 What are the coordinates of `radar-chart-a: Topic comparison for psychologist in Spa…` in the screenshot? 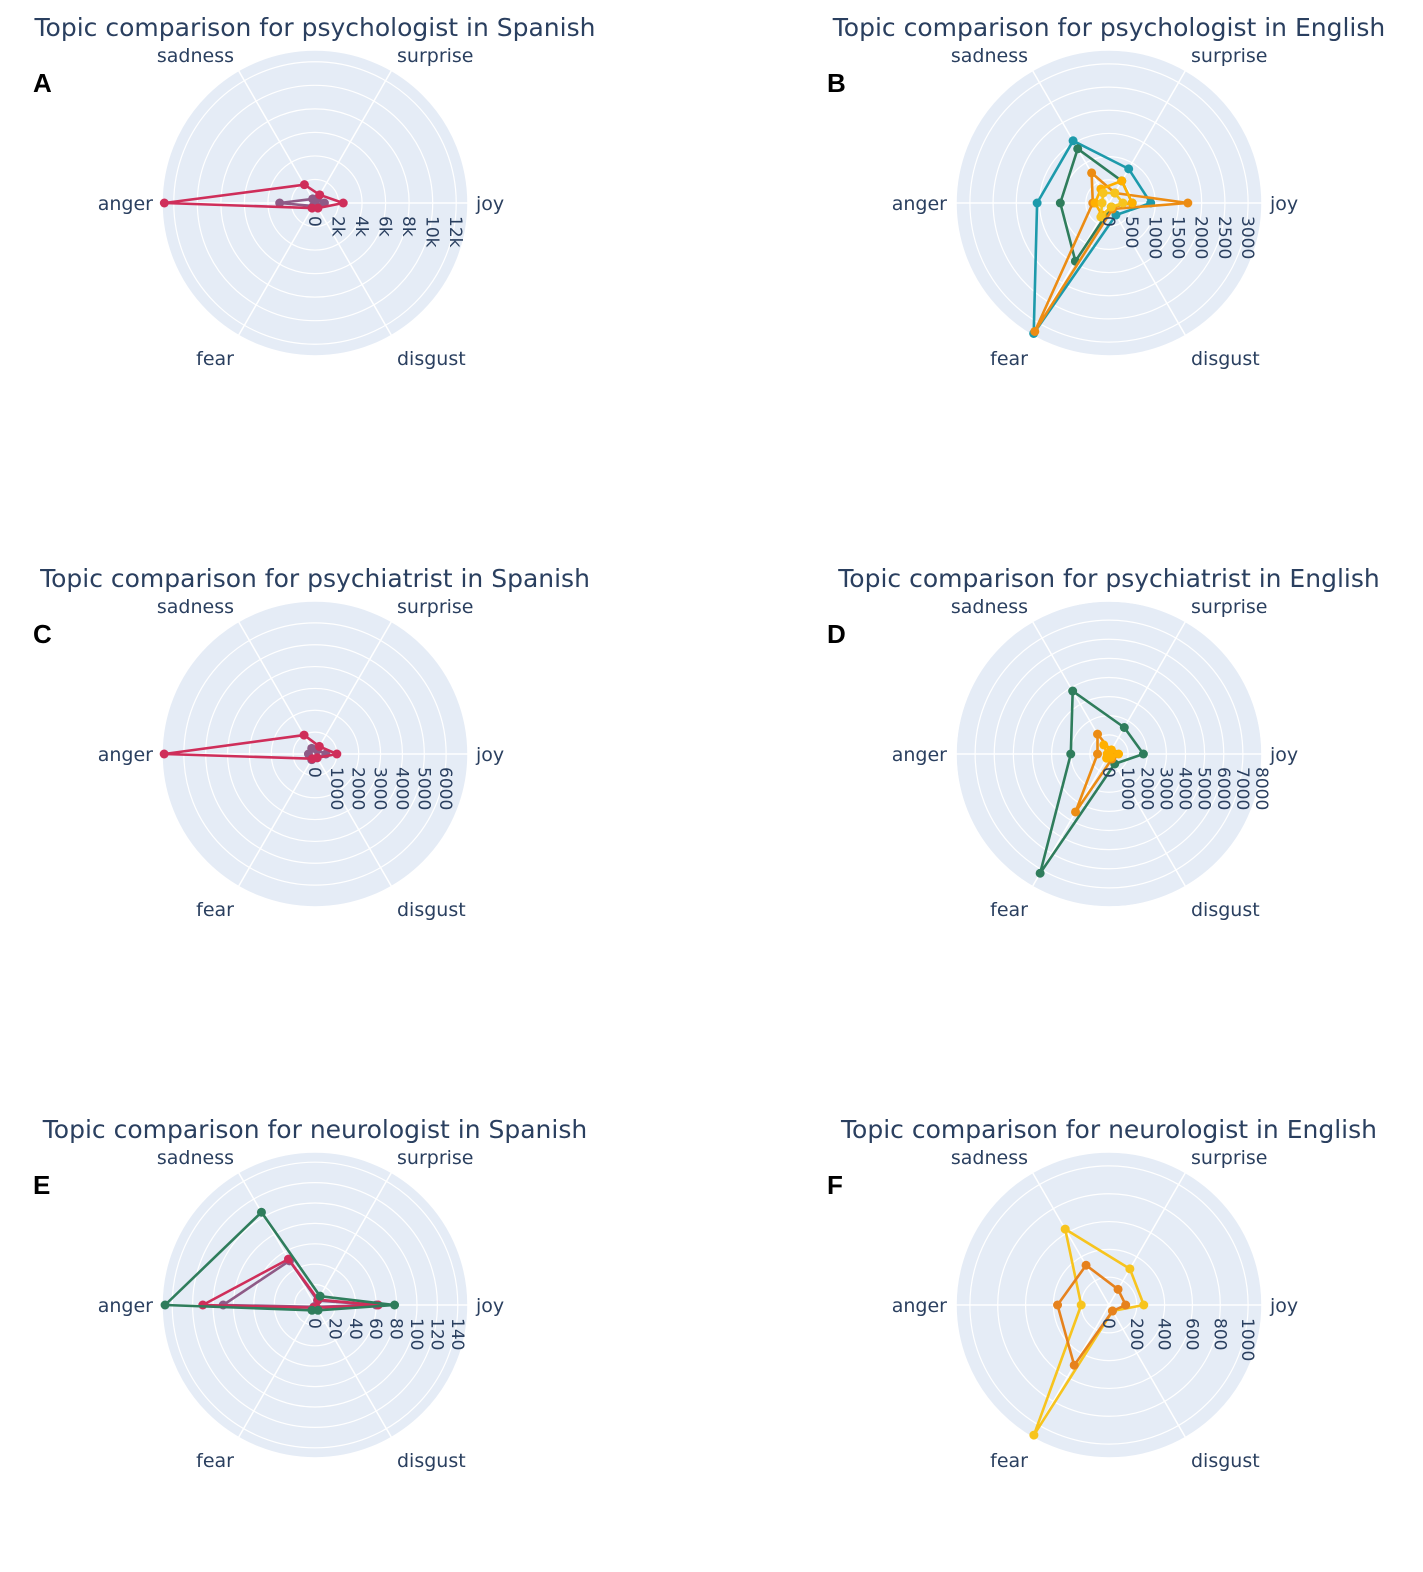 It's located at (314, 191).